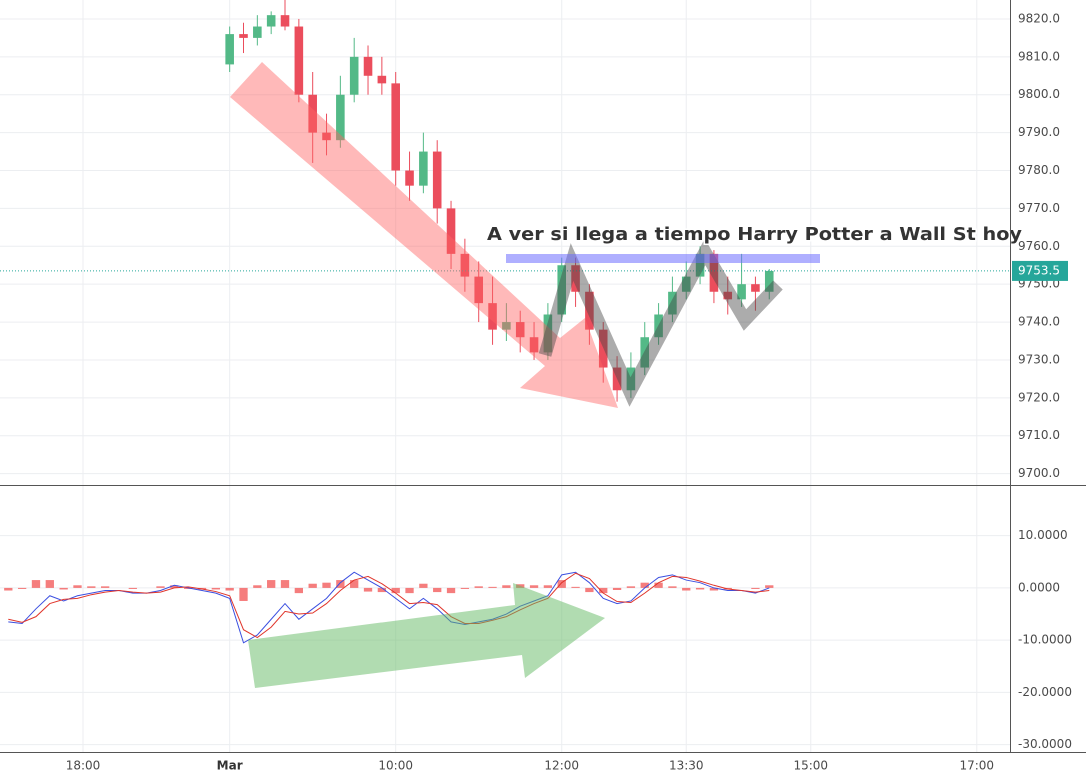  I want to click on x-tick-label: 13:30, so click(686, 766).